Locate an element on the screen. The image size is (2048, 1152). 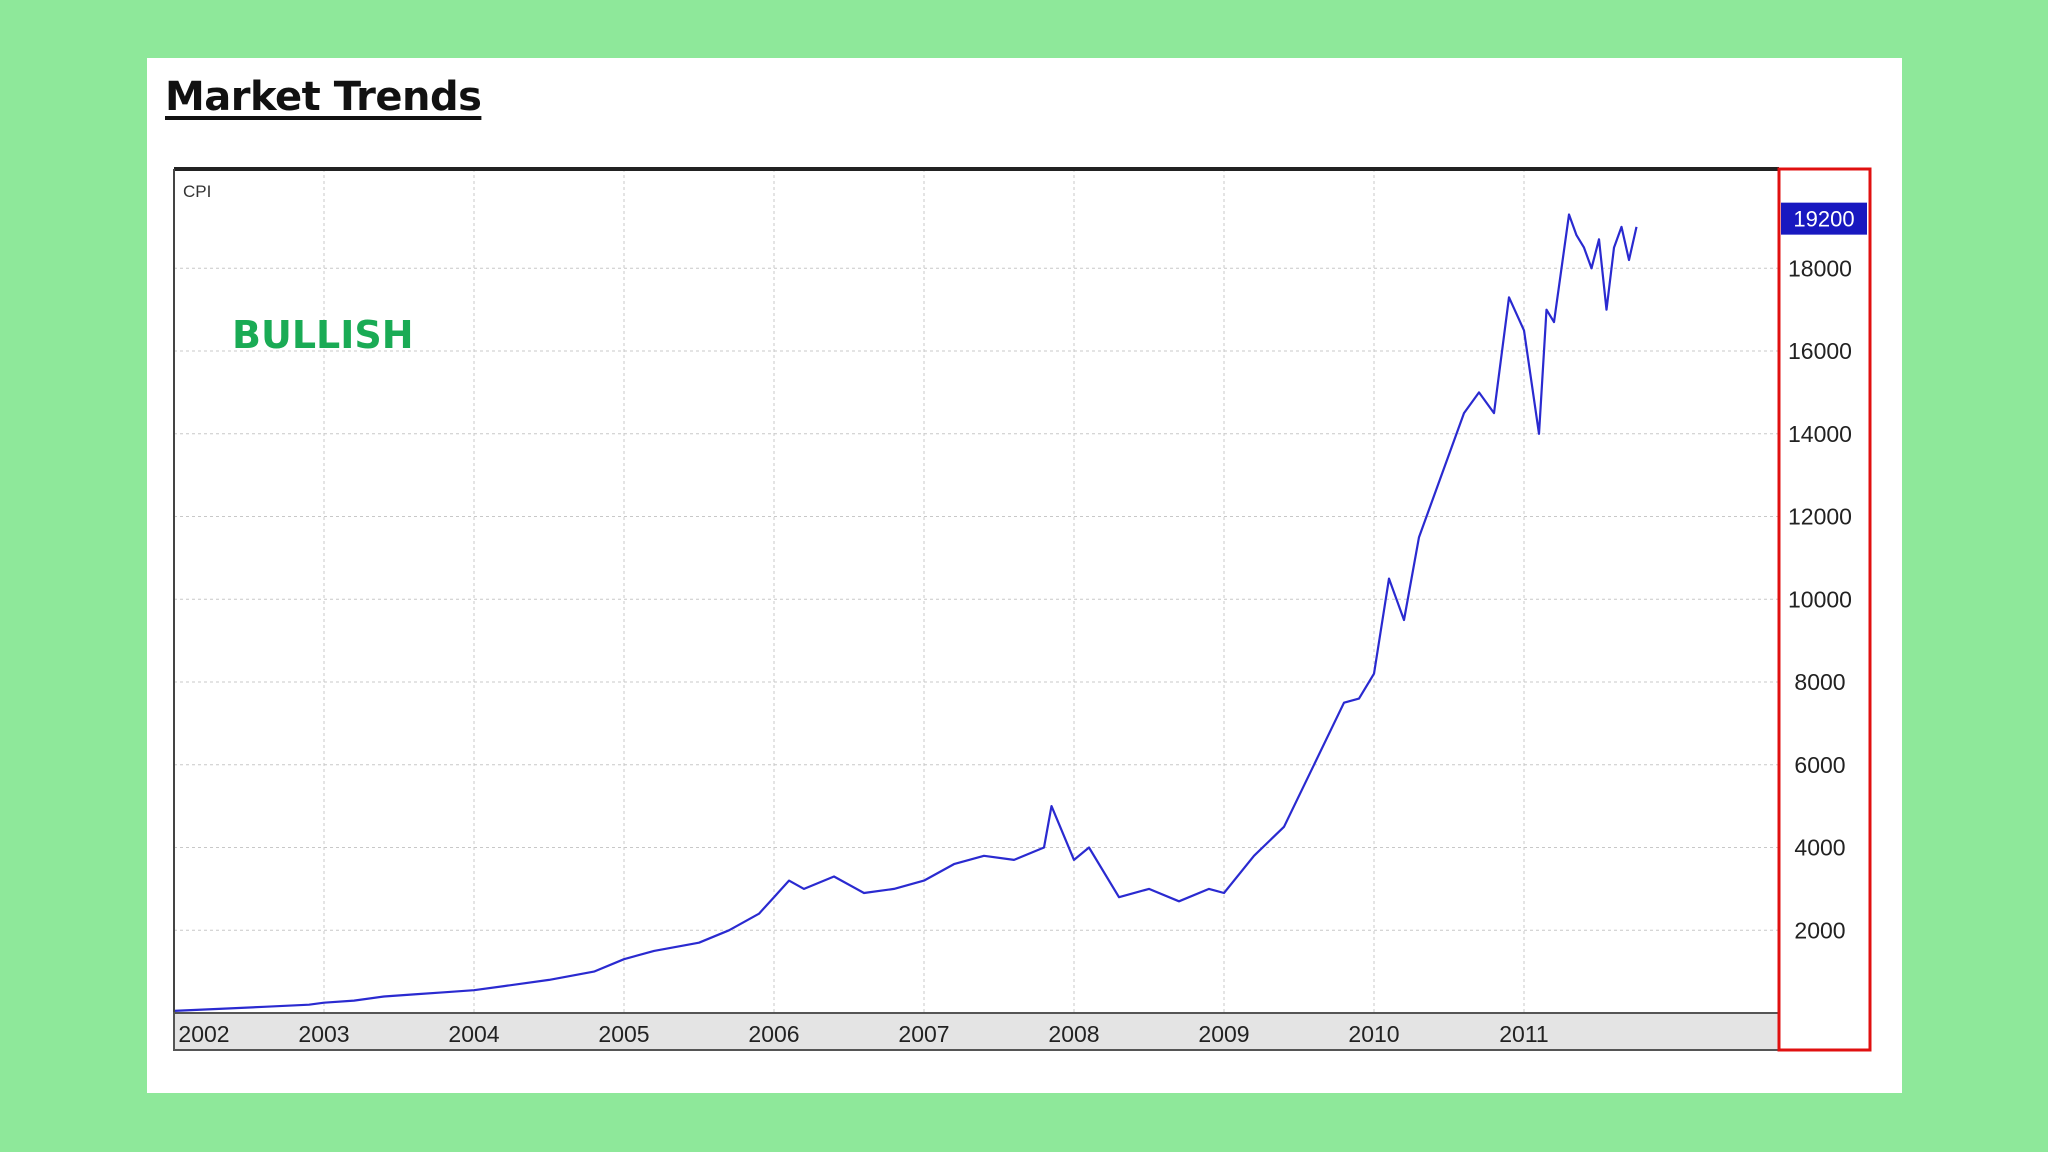
y-tick-label: 8000 is located at coordinates (1819, 682).